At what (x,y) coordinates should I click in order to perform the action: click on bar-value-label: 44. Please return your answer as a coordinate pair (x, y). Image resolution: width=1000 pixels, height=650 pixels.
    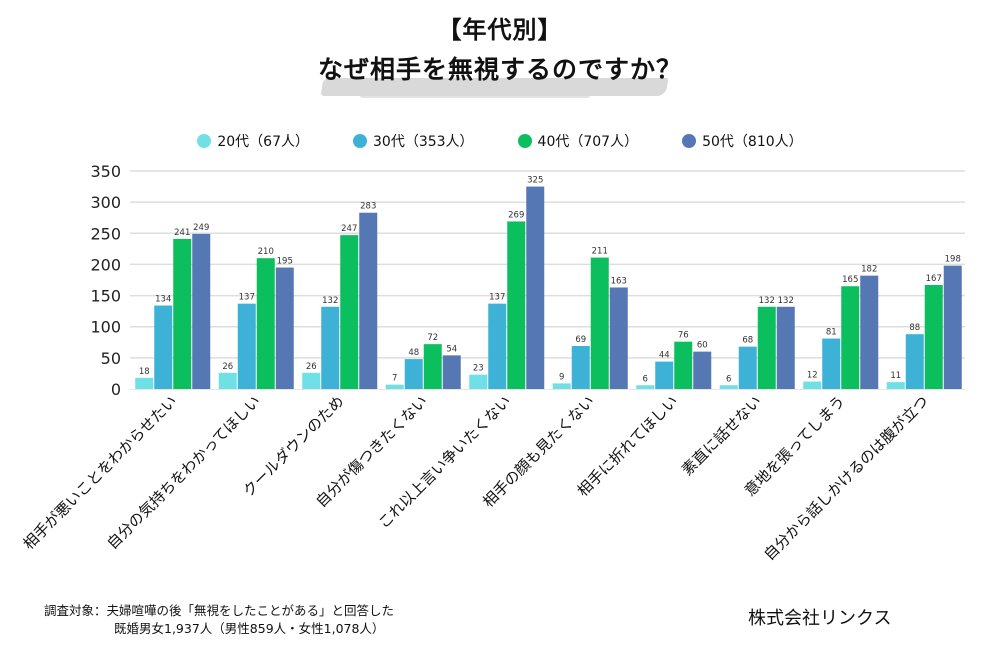
    Looking at the image, I should click on (664, 356).